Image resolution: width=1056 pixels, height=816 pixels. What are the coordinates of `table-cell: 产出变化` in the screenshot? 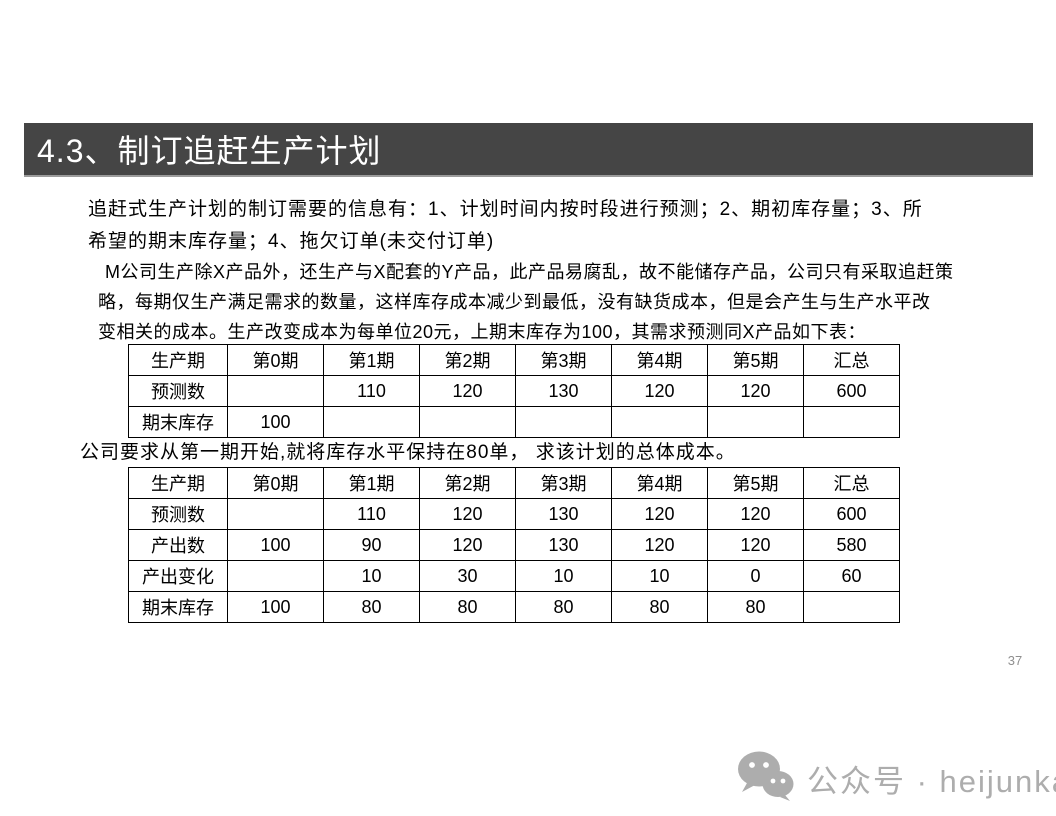 It's located at (178, 576).